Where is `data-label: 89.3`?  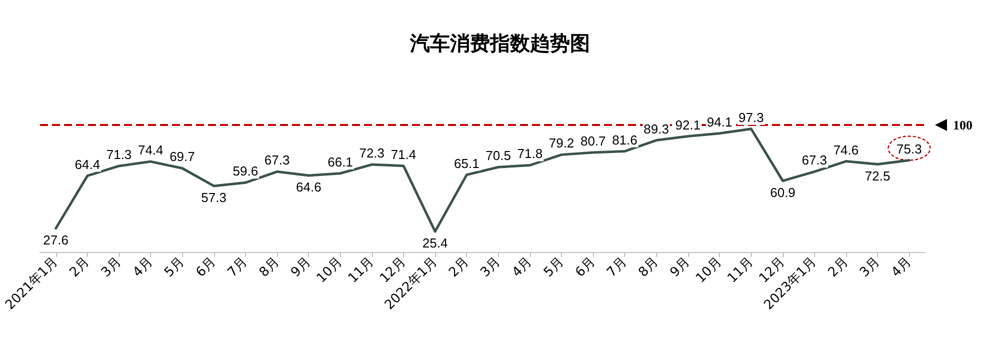
data-label: 89.3 is located at coordinates (656, 128).